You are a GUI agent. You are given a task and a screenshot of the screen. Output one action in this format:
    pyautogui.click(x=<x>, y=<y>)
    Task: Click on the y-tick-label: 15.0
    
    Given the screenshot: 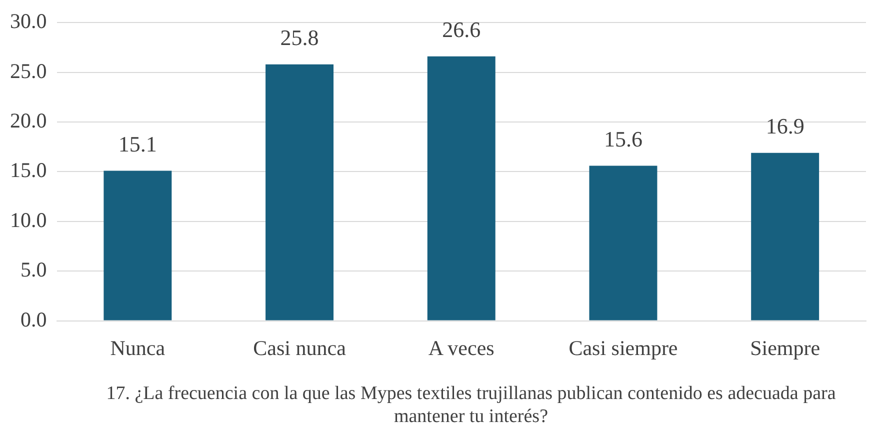 What is the action you would take?
    pyautogui.click(x=28, y=170)
    